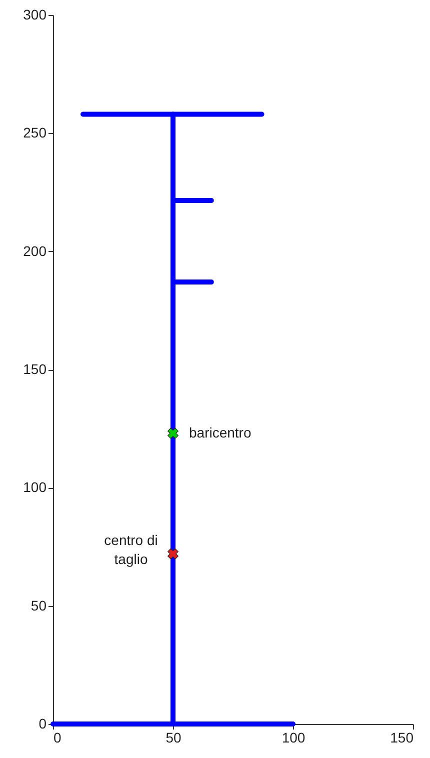  Describe the element at coordinates (174, 738) in the screenshot. I see `x-tick-label: 50` at that location.